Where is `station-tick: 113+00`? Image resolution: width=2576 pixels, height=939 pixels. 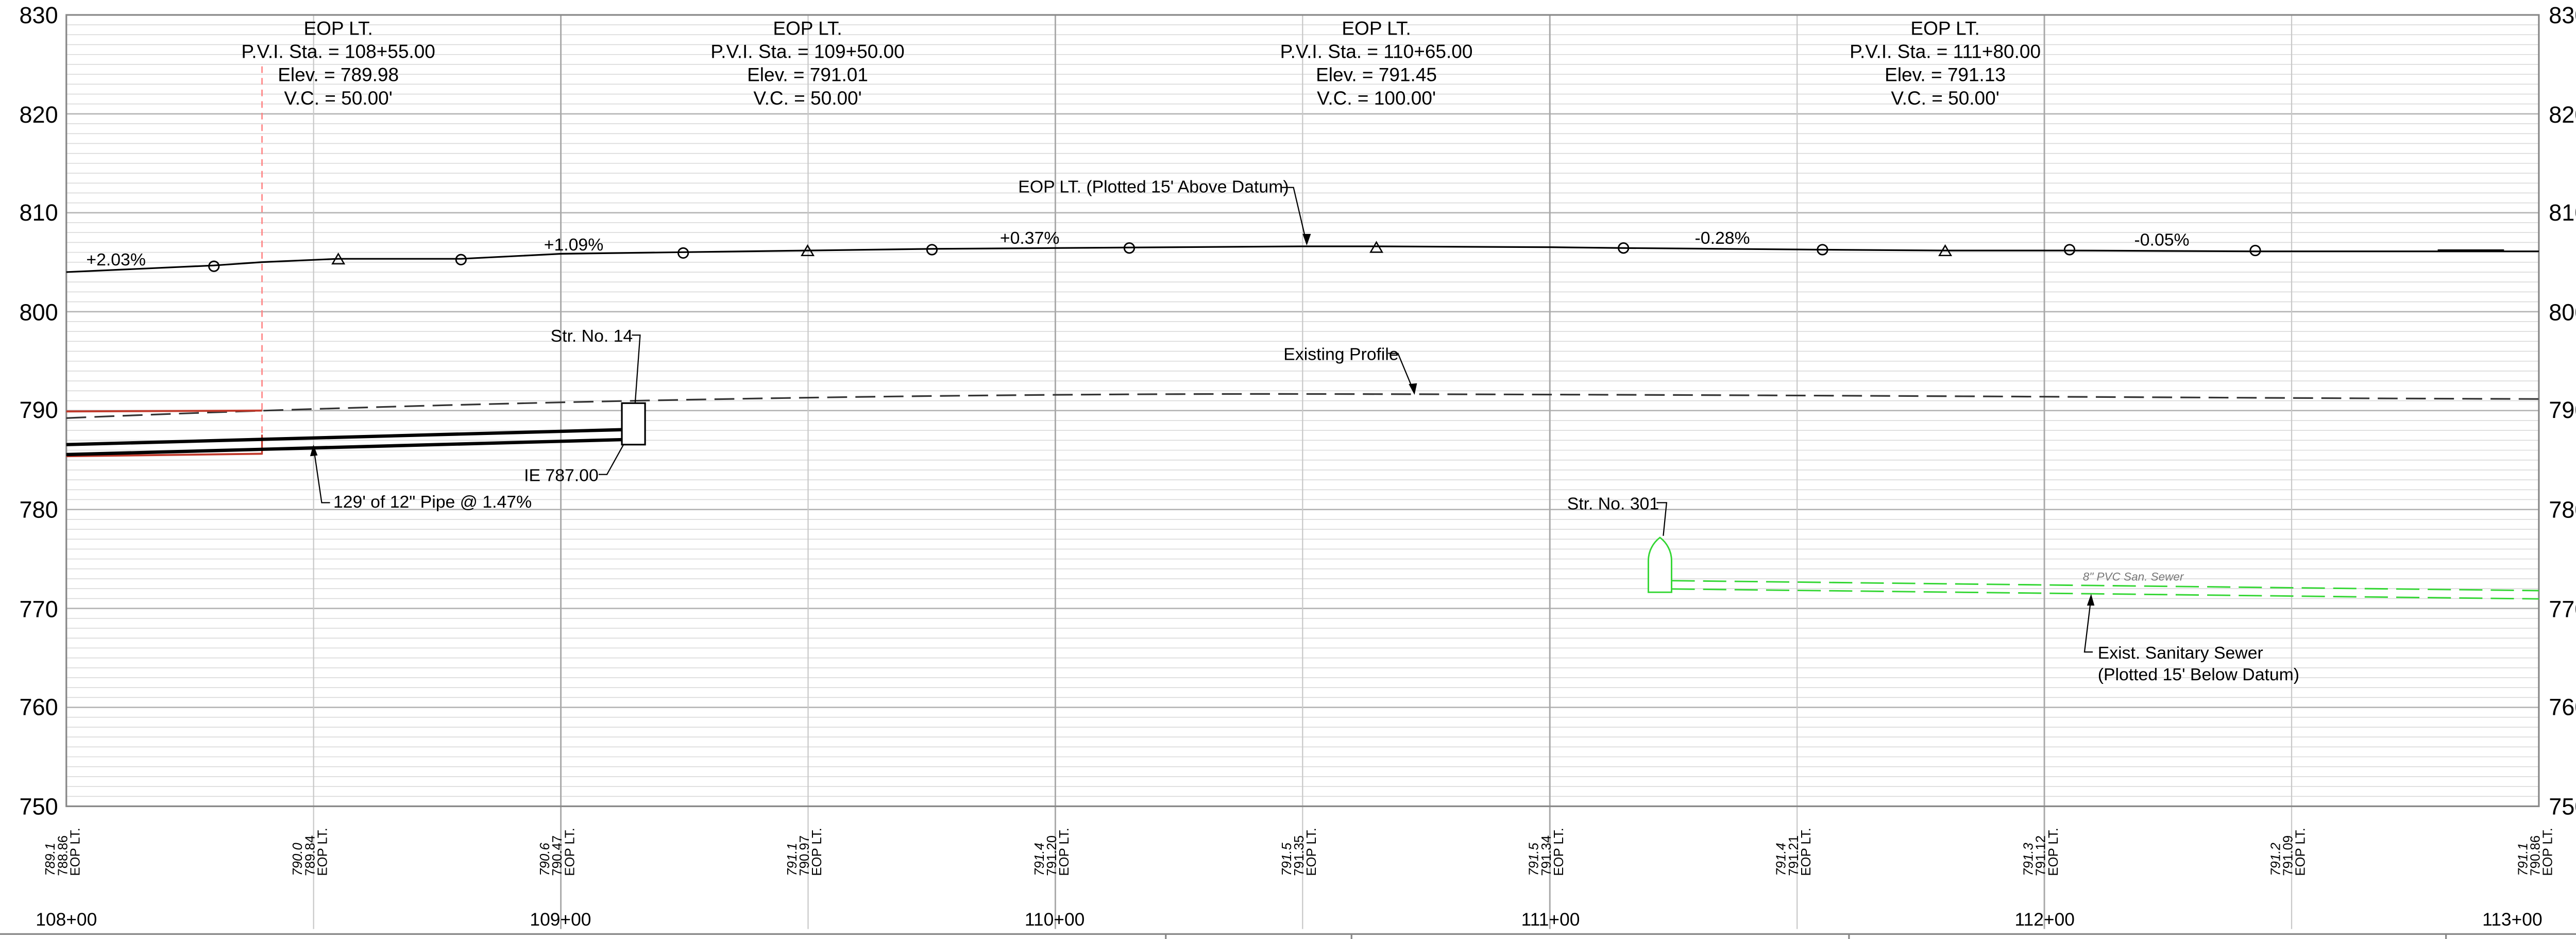 station-tick: 113+00 is located at coordinates (2512, 920).